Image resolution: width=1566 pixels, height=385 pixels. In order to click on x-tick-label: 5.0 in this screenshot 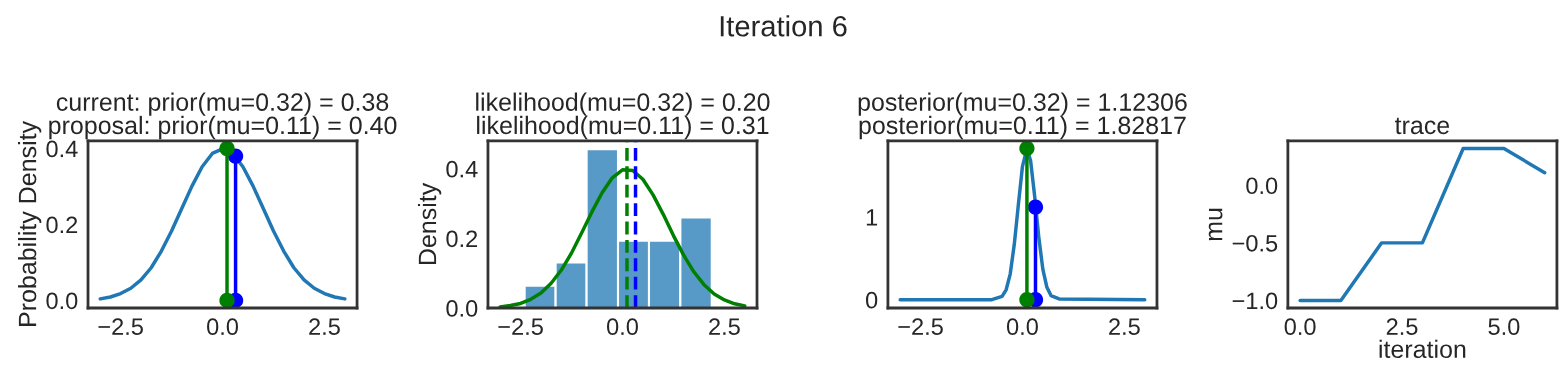, I will do `click(1504, 327)`.